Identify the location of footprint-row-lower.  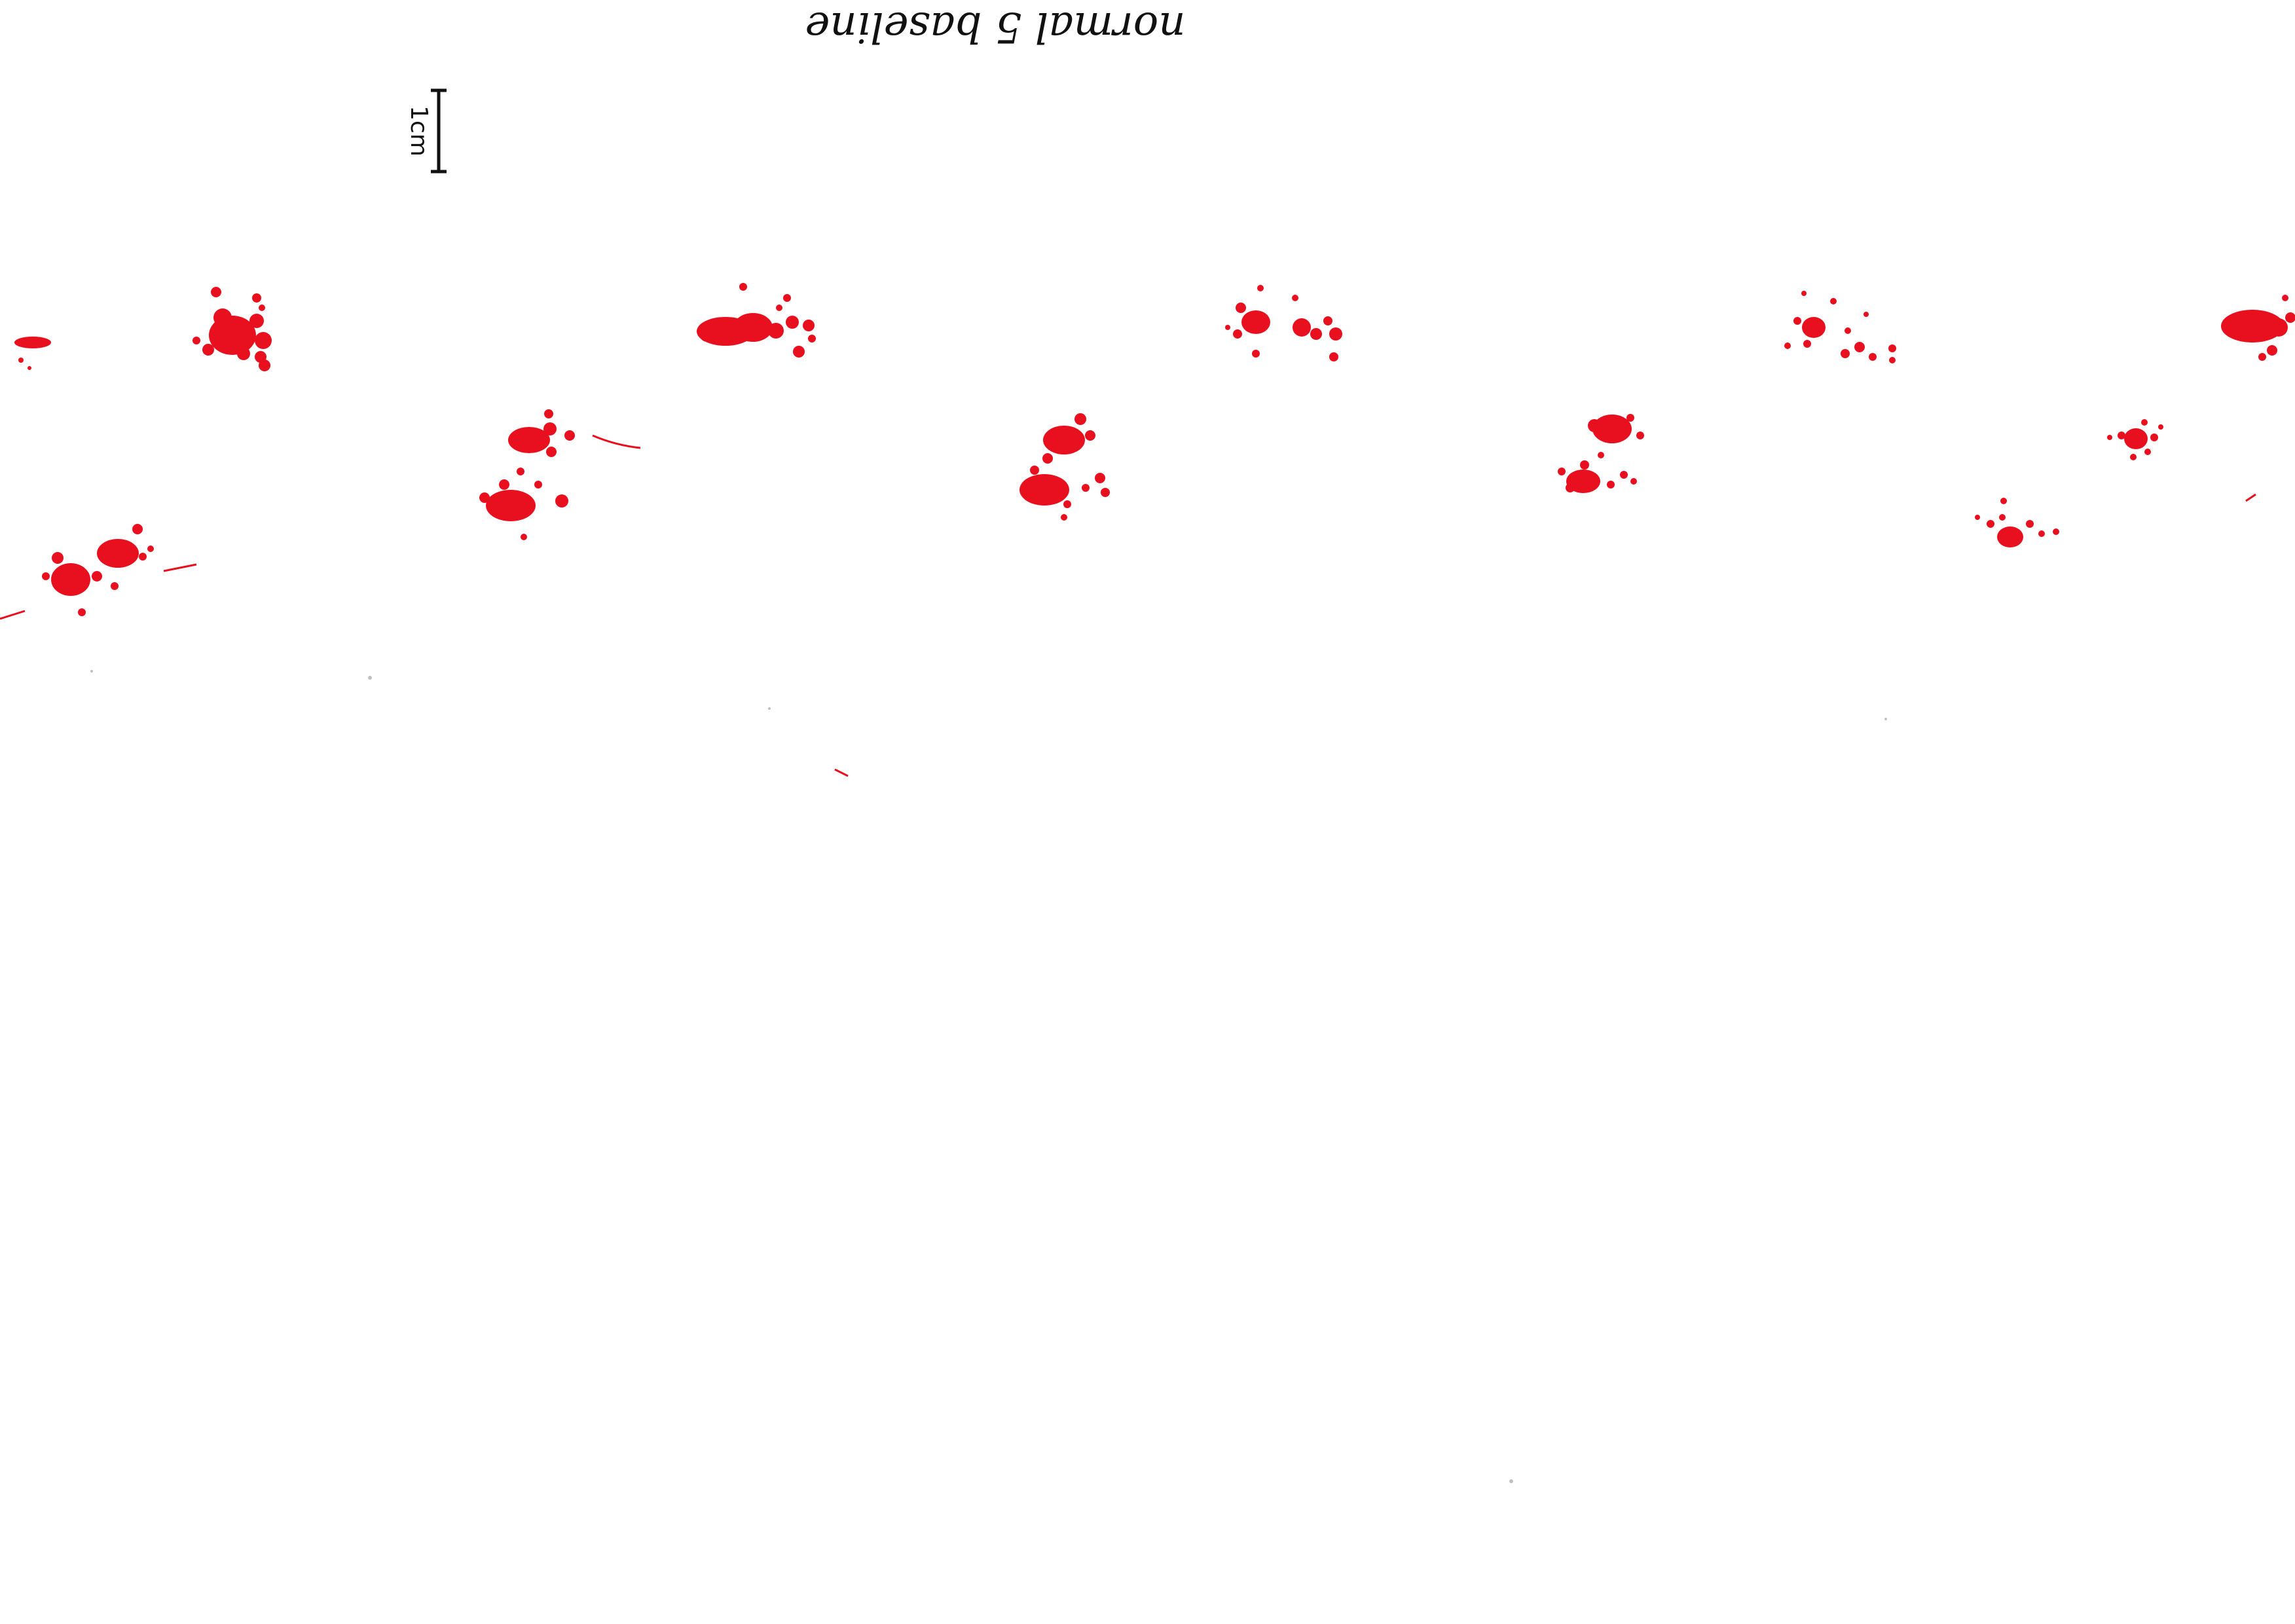
(1102, 512).